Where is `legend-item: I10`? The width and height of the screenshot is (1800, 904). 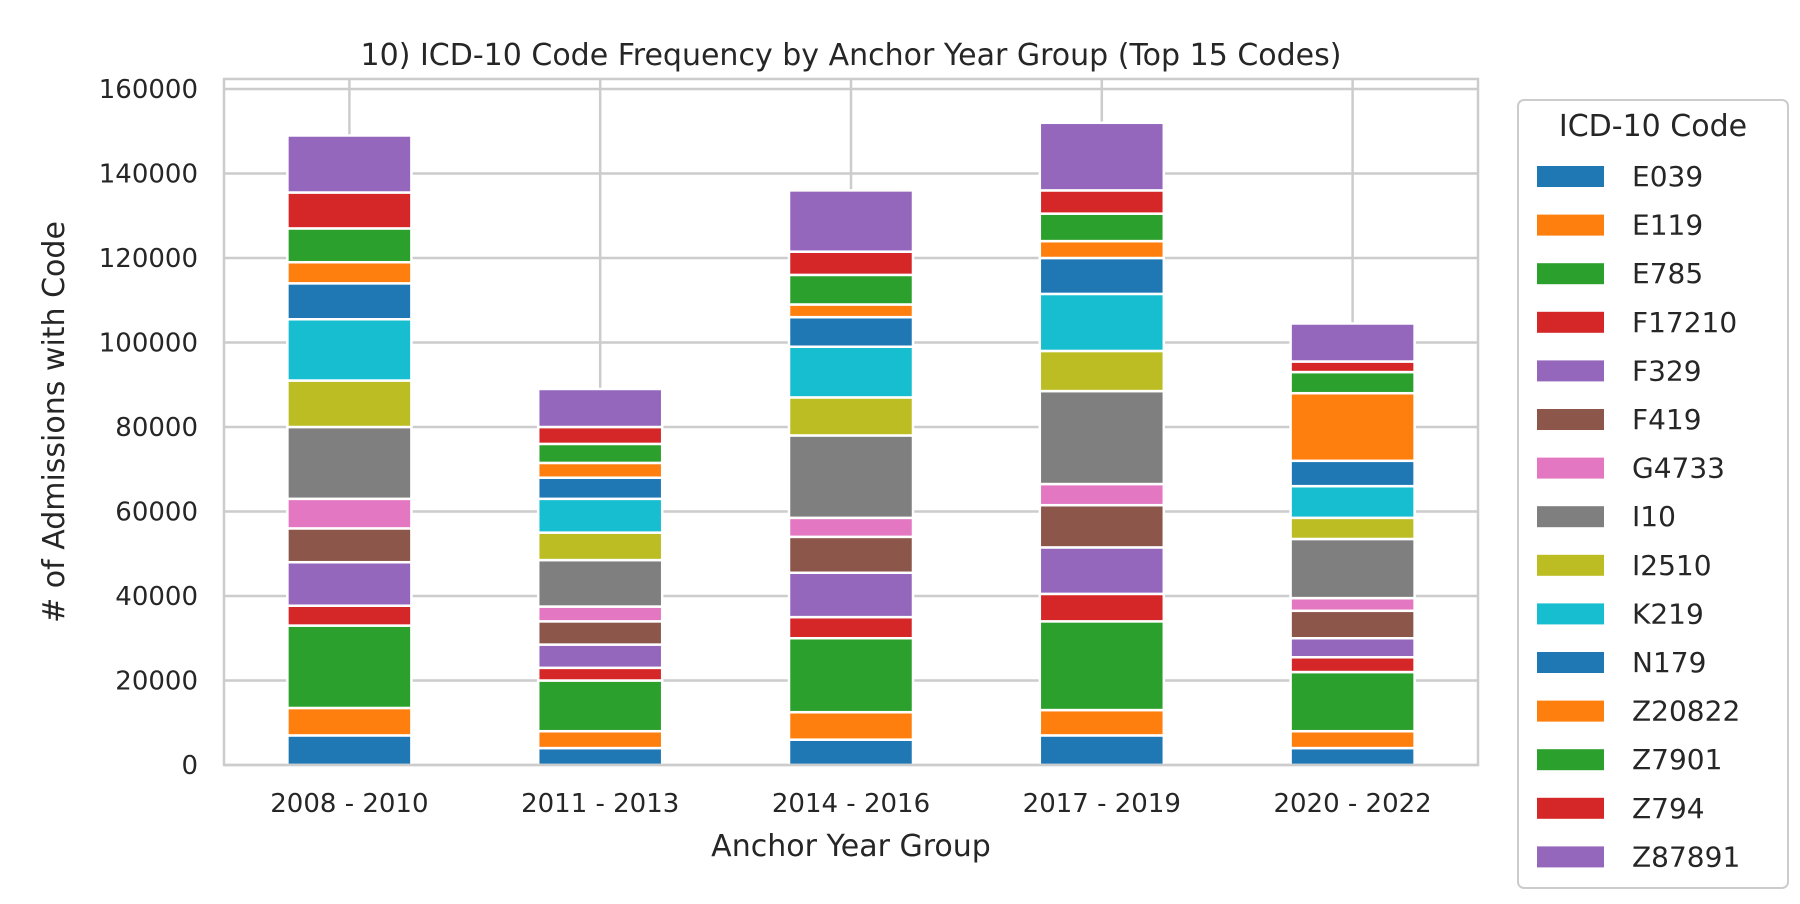 legend-item: I10 is located at coordinates (1606, 516).